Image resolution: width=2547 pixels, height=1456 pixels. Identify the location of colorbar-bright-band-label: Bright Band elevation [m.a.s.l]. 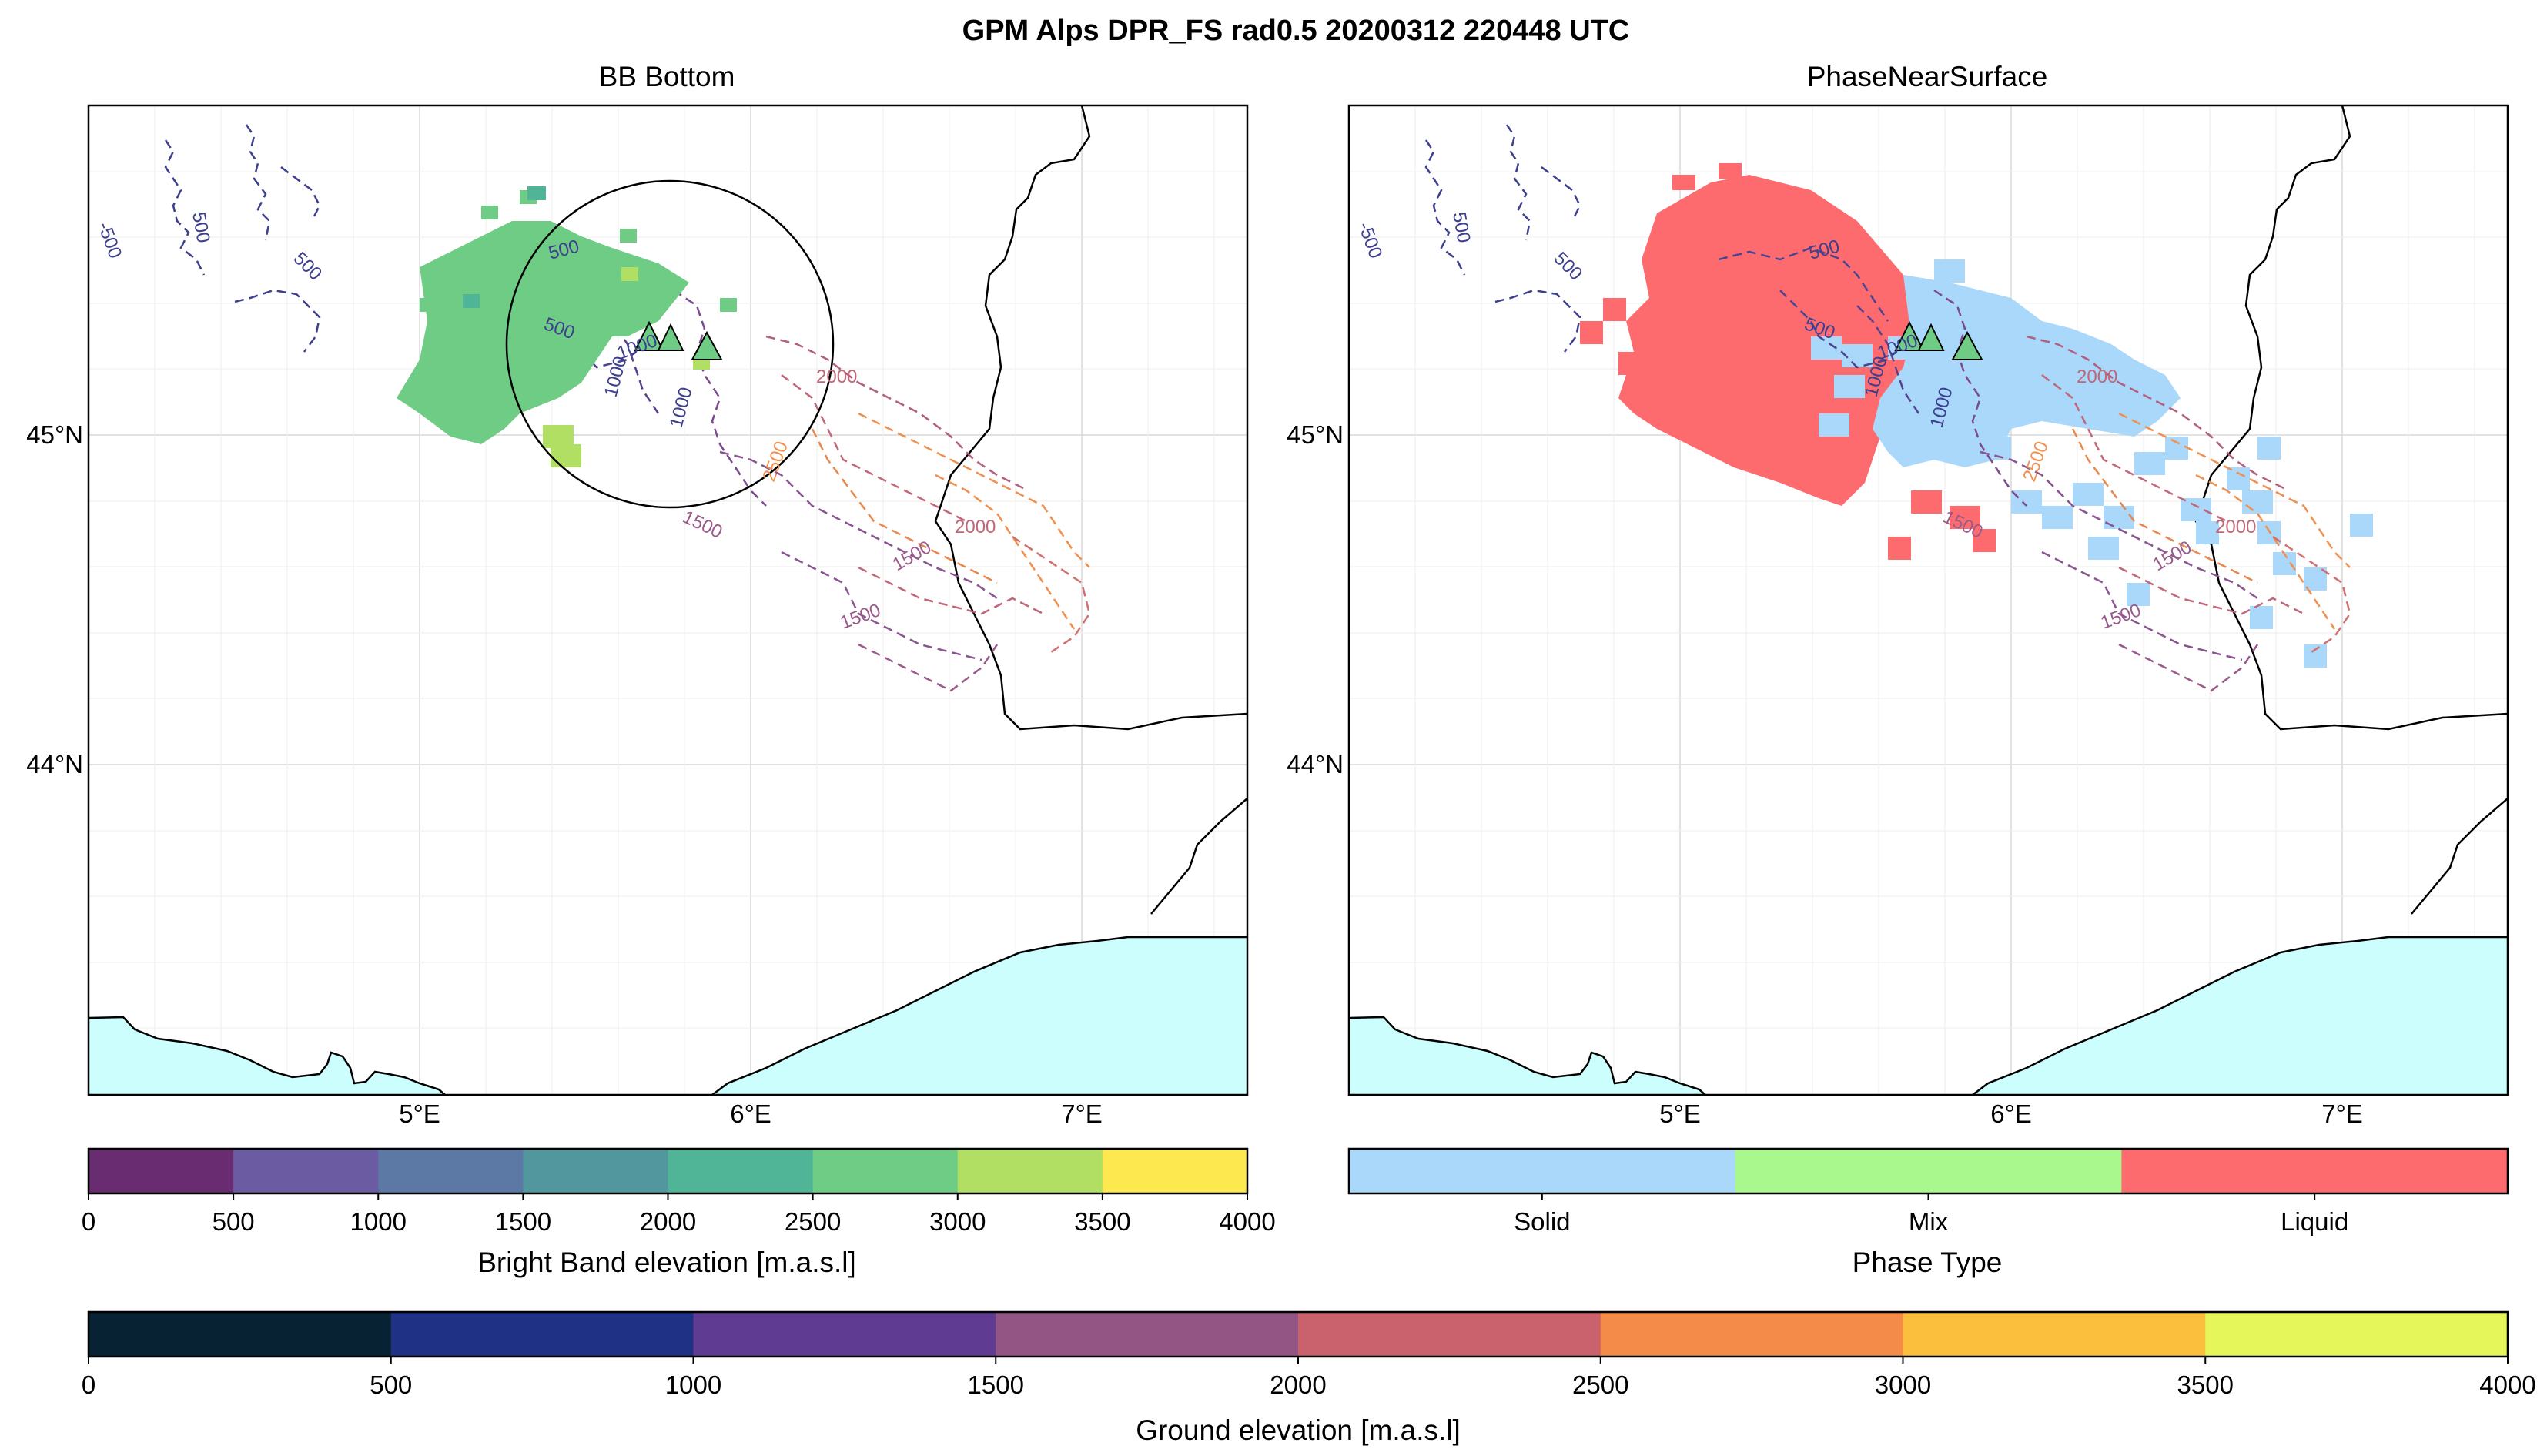
(666, 1262).